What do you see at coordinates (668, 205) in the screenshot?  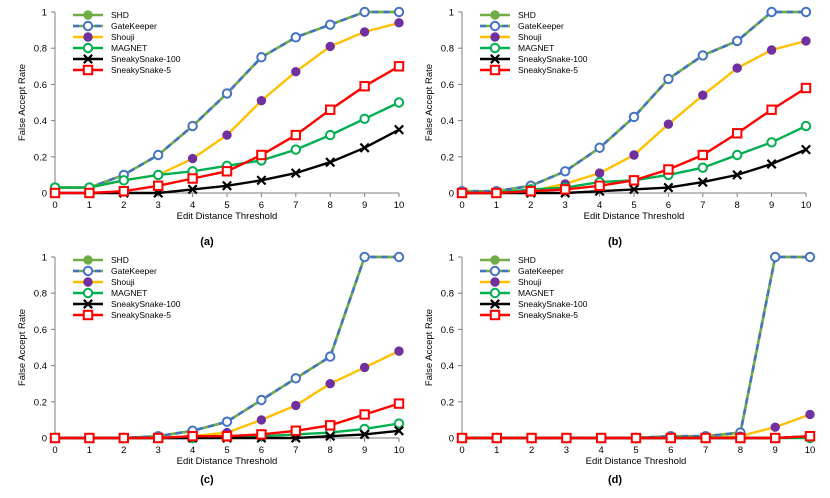 I see `x-tick-label: 6` at bounding box center [668, 205].